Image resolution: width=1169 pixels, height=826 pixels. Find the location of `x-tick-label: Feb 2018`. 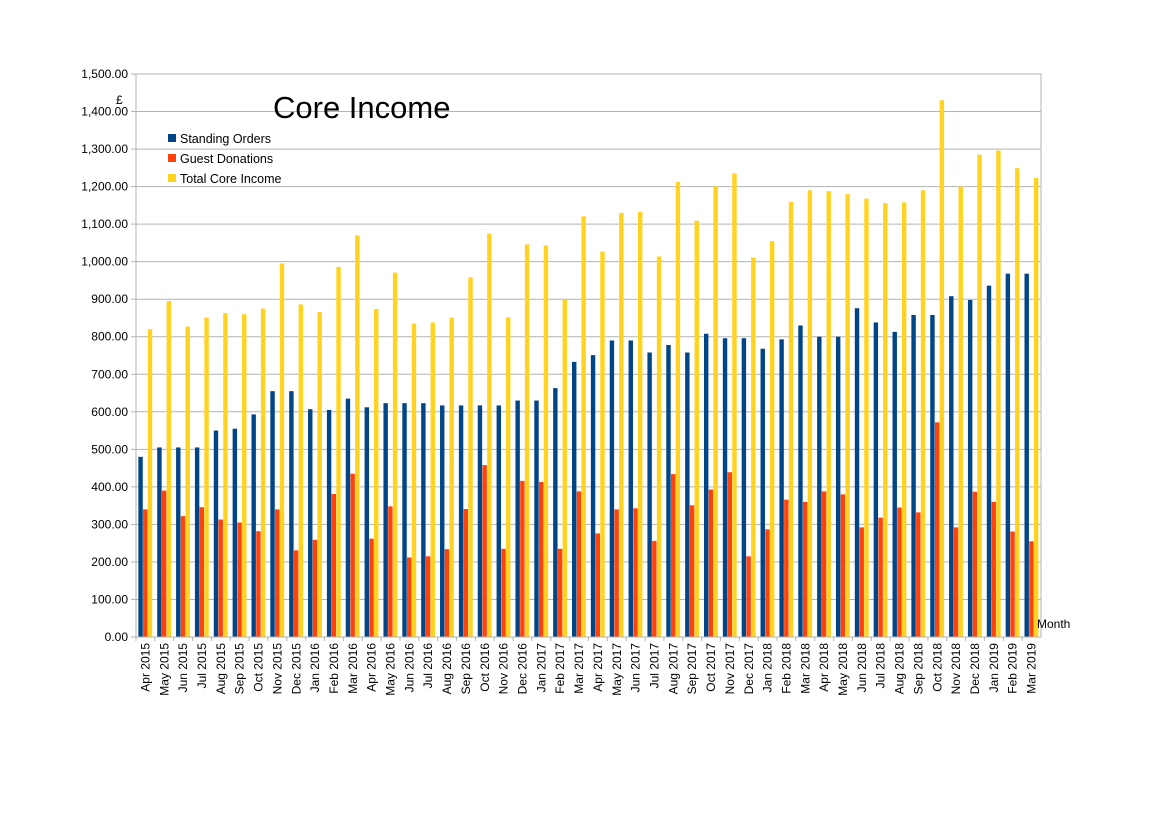

x-tick-label: Feb 2018 is located at coordinates (786, 668).